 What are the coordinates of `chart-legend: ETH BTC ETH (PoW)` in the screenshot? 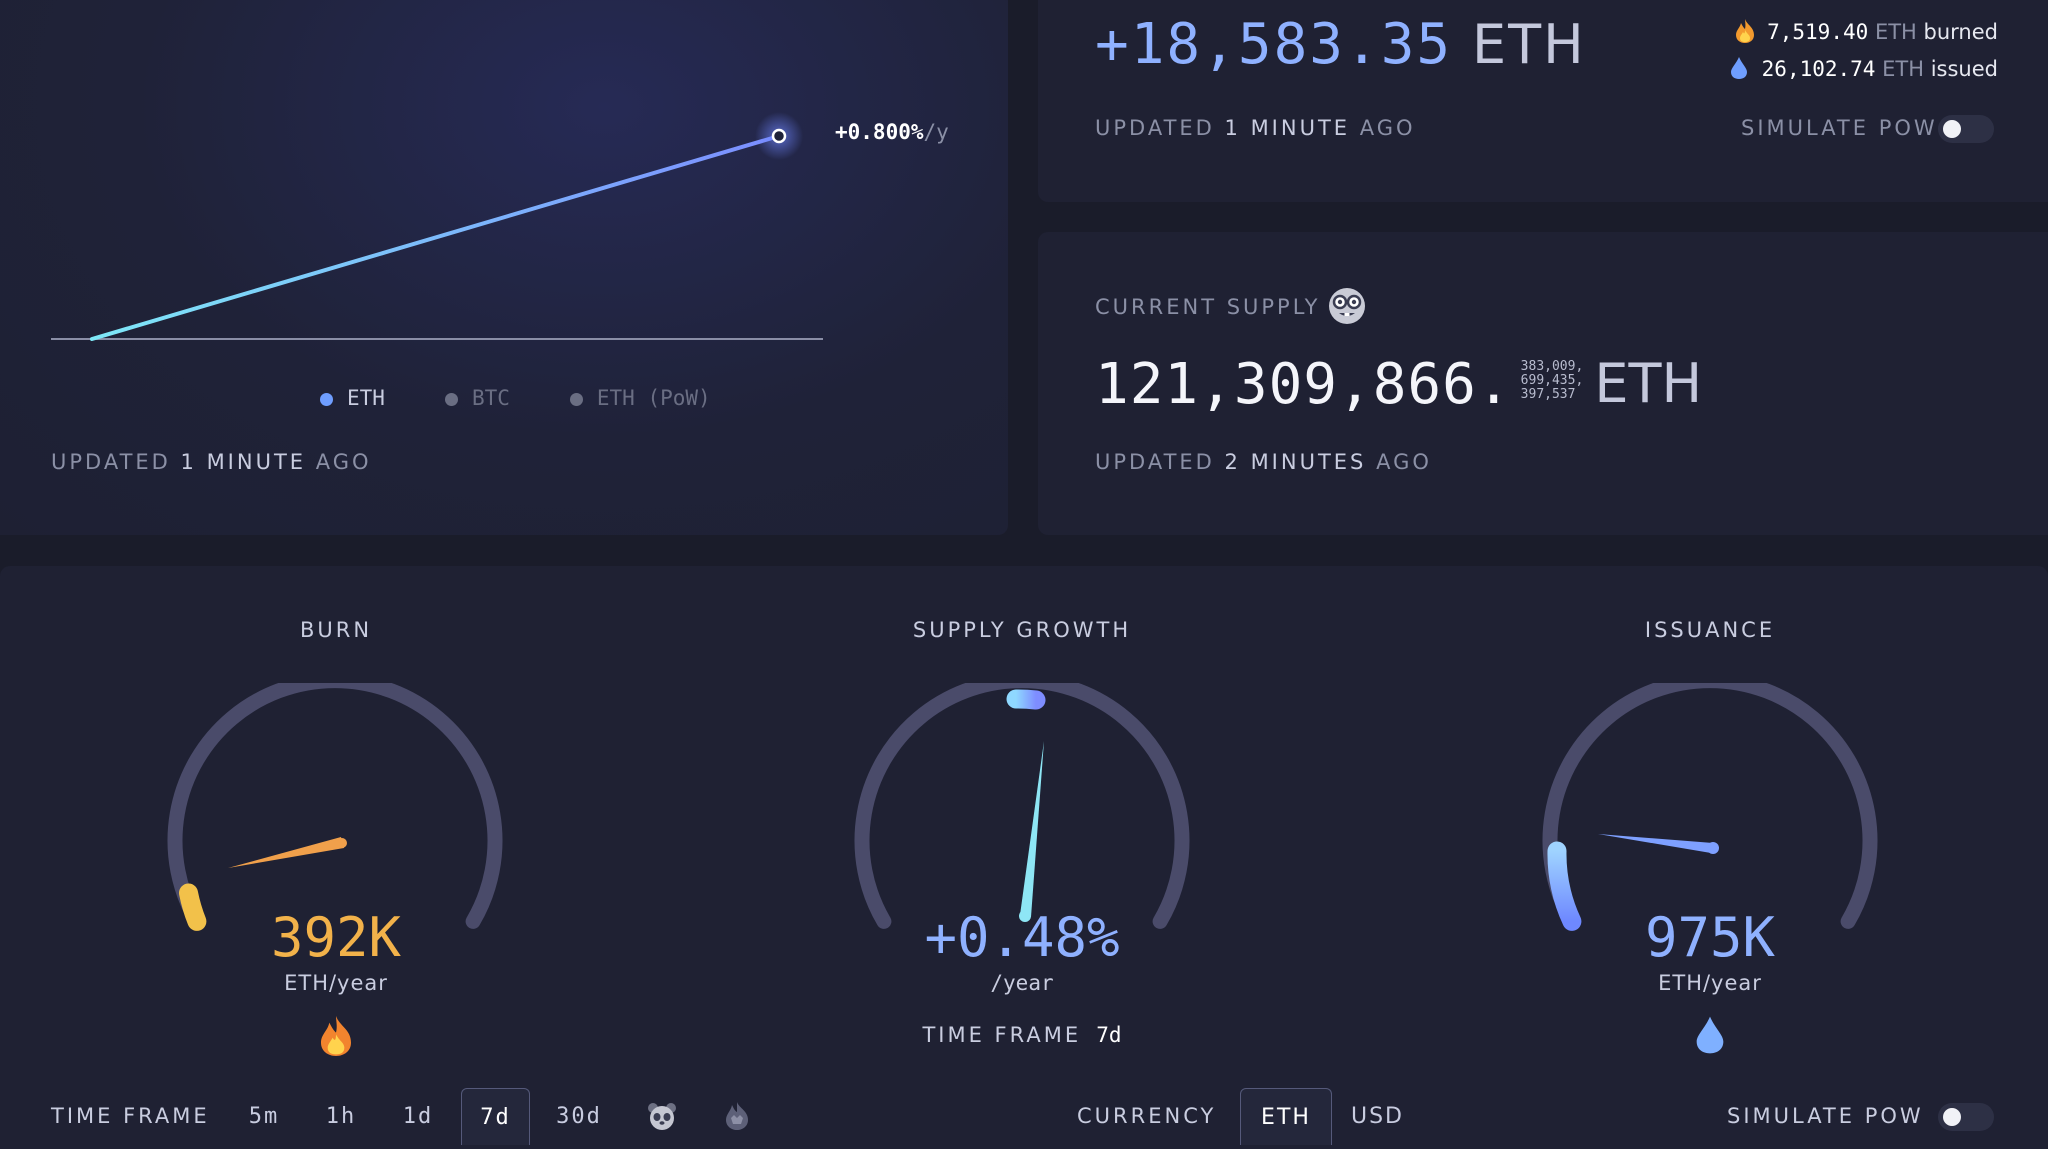 It's located at (515, 398).